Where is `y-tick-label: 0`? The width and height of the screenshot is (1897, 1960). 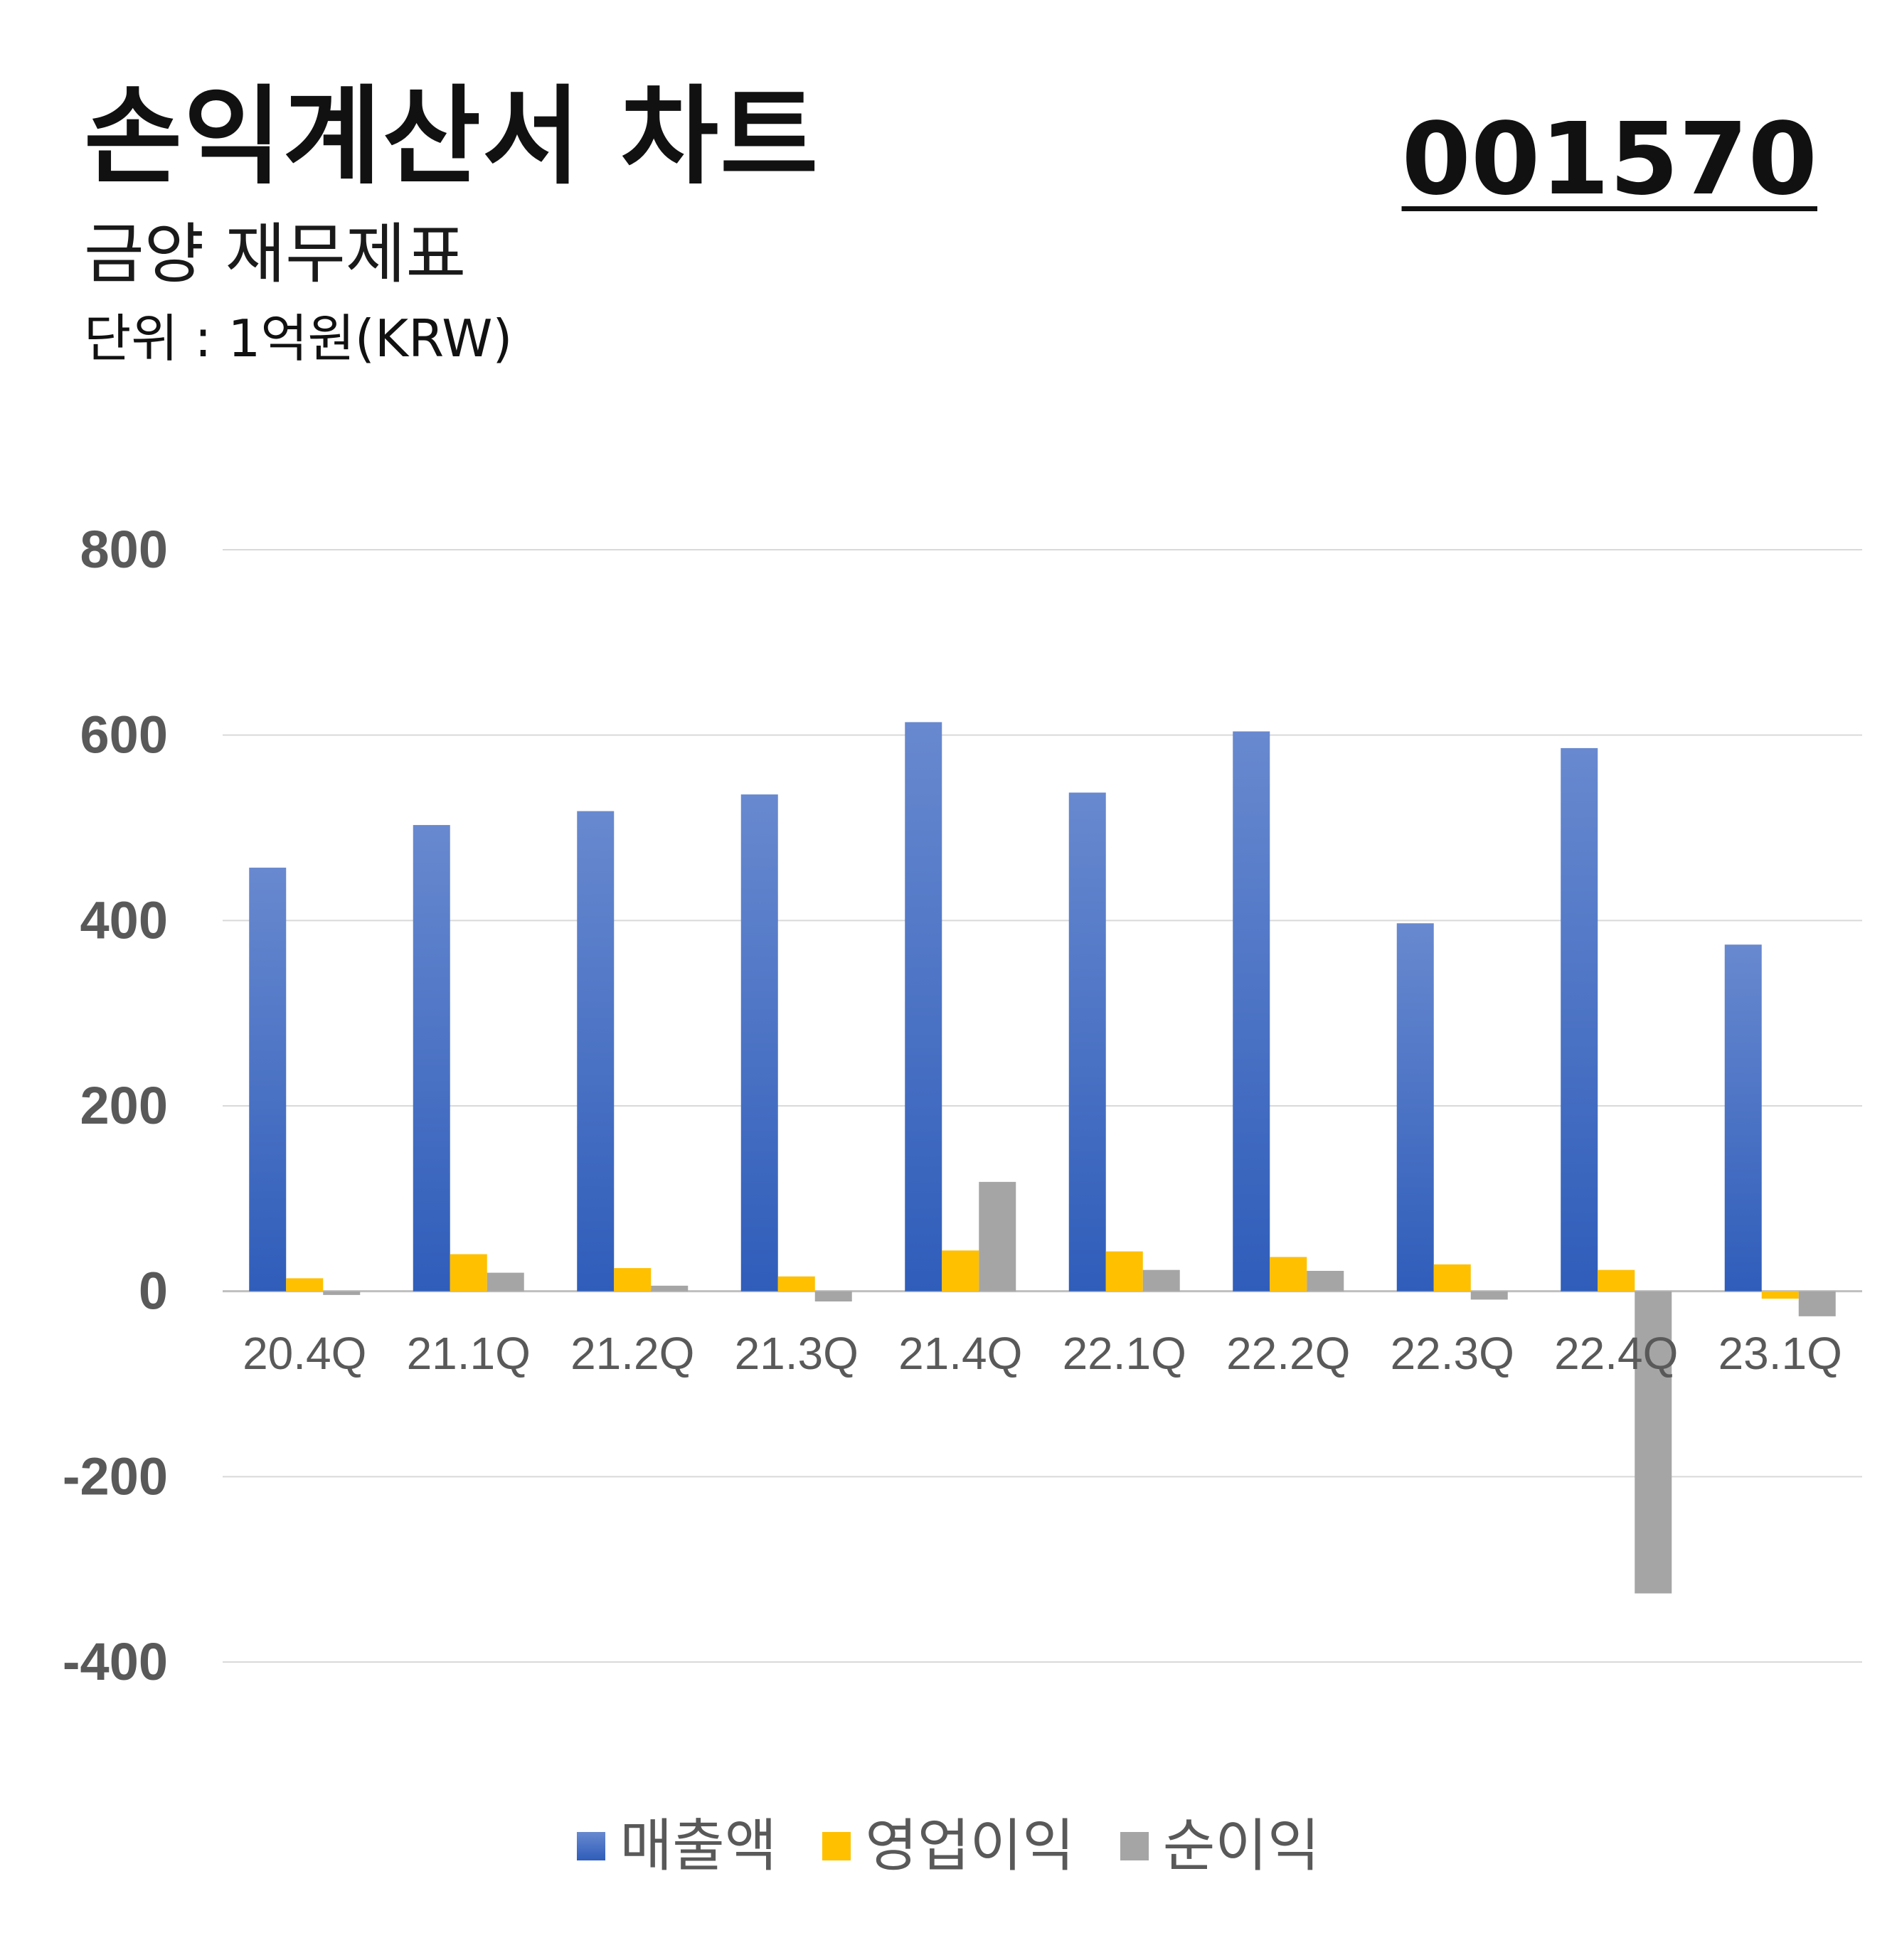 y-tick-label: 0 is located at coordinates (154, 1291).